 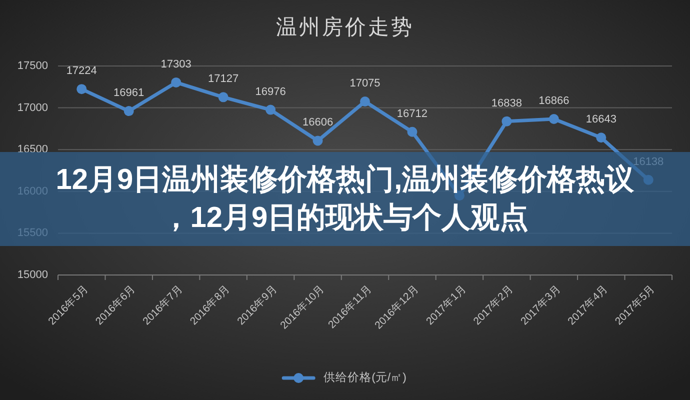 I want to click on y-tick-label: 15000, so click(x=32, y=275).